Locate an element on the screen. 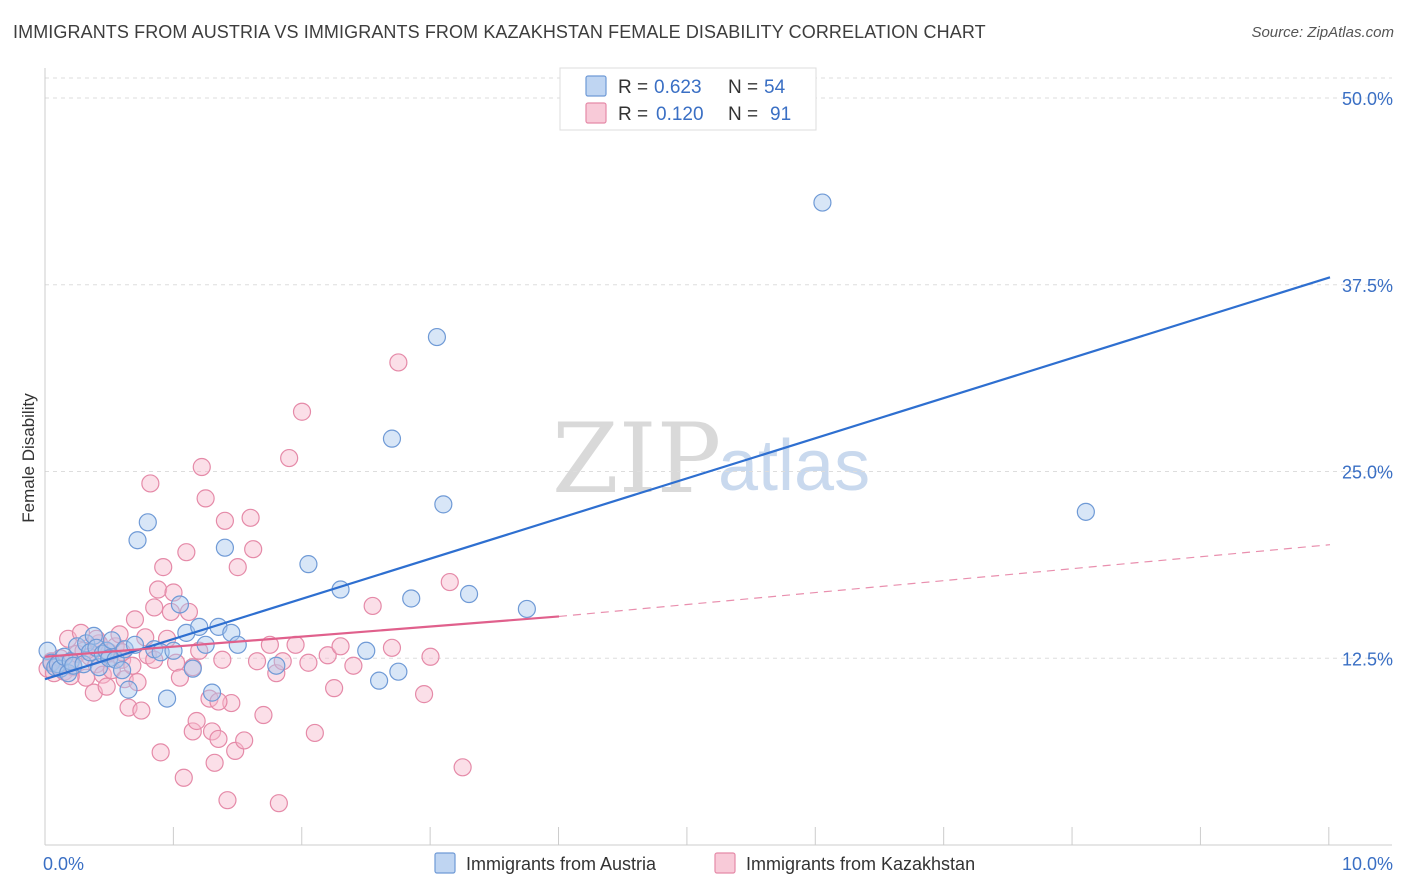 Image resolution: width=1406 pixels, height=892 pixels. bottom-legend-swatch-austria is located at coordinates (445, 863).